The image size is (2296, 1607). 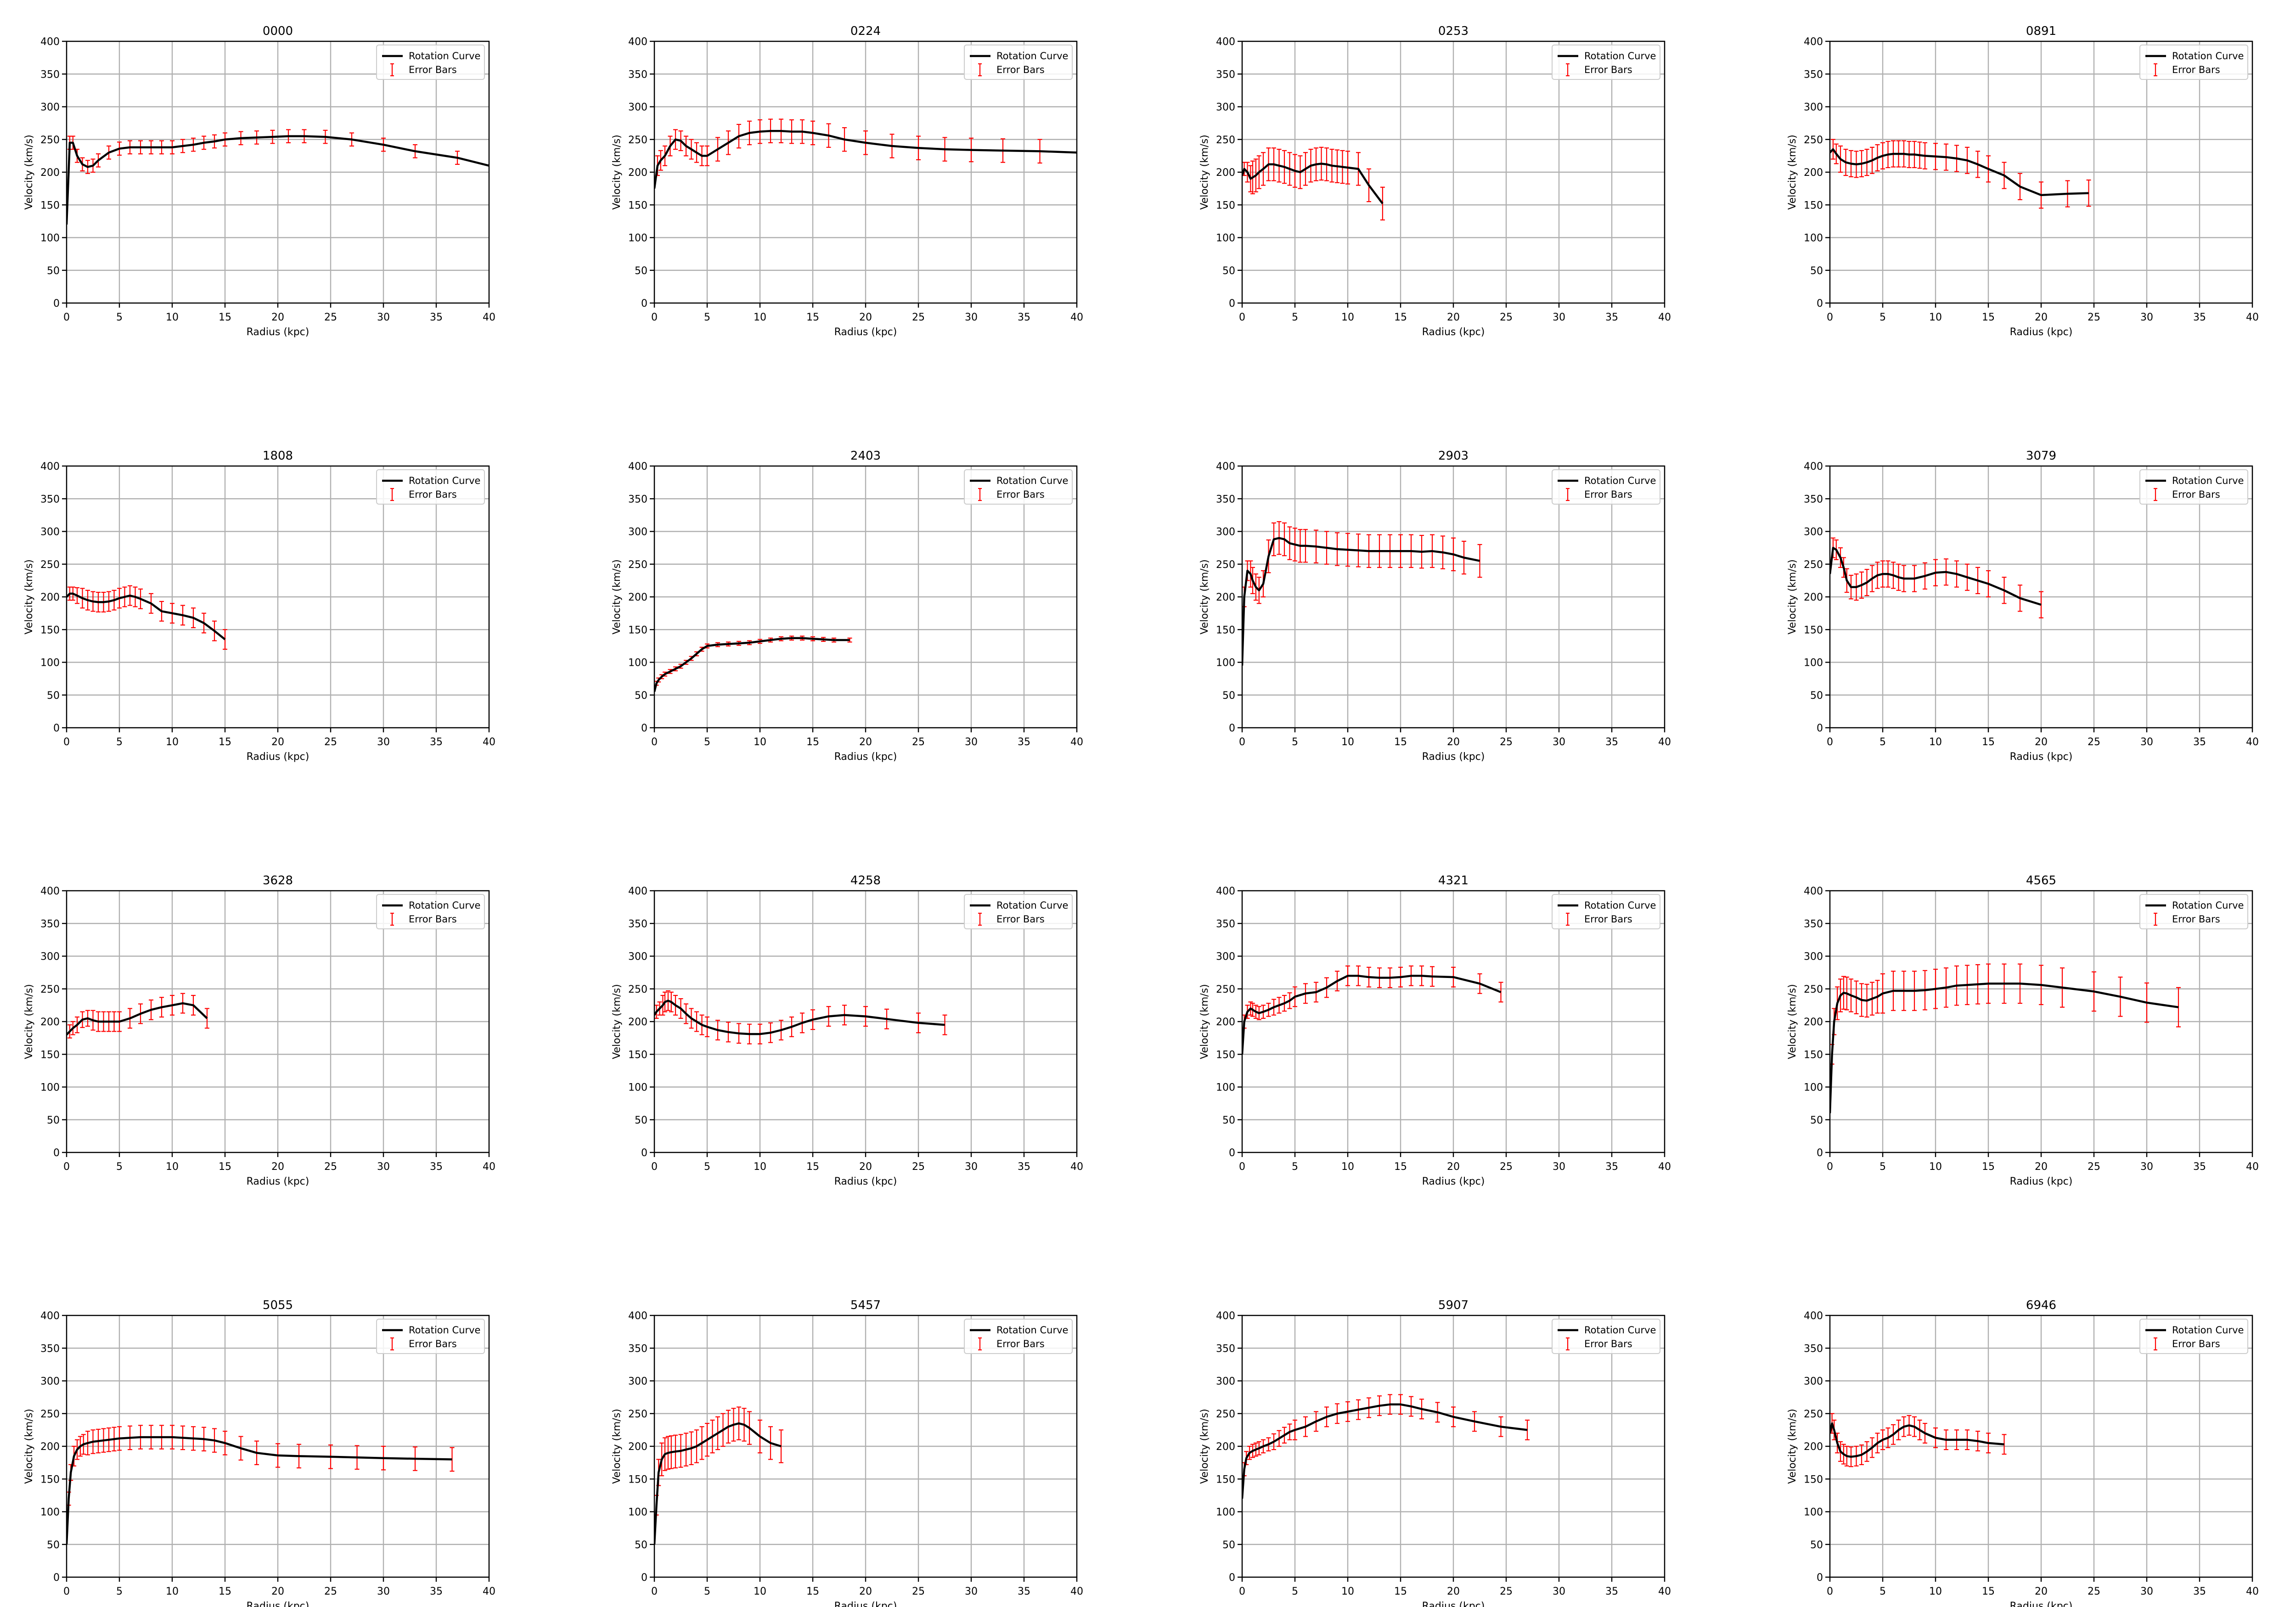 I want to click on error-bars, so click(x=1372, y=997).